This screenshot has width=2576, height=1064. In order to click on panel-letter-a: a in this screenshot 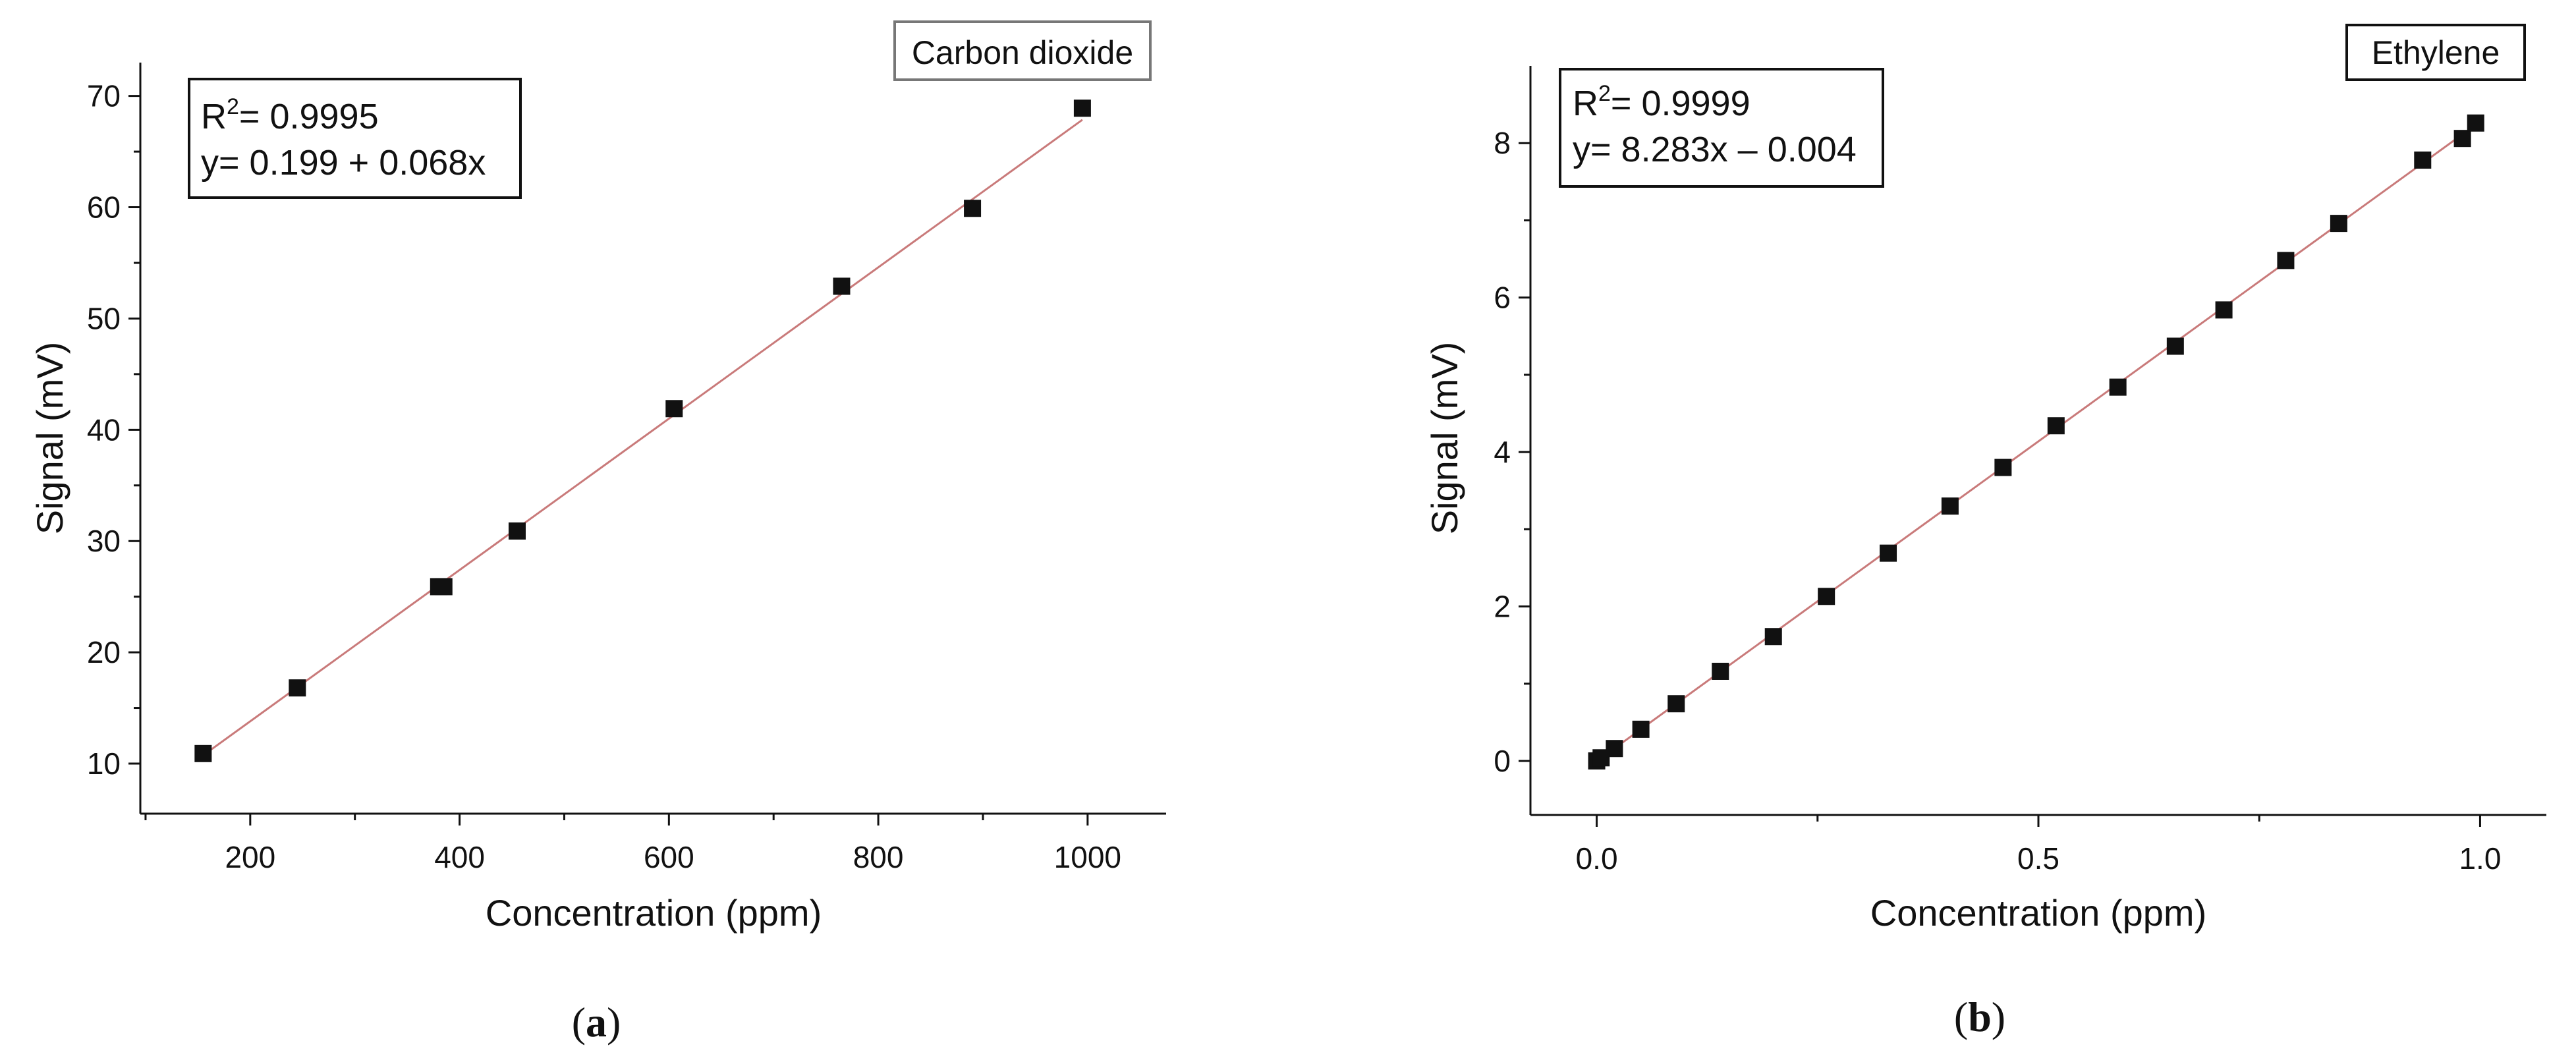, I will do `click(596, 1022)`.